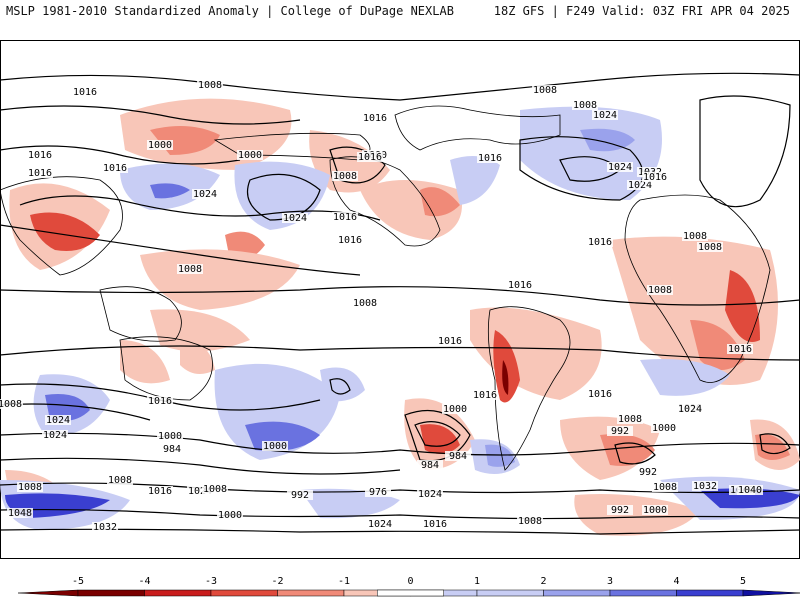 This screenshot has width=800, height=604. I want to click on colorbar-tick-label: 1, so click(477, 581).